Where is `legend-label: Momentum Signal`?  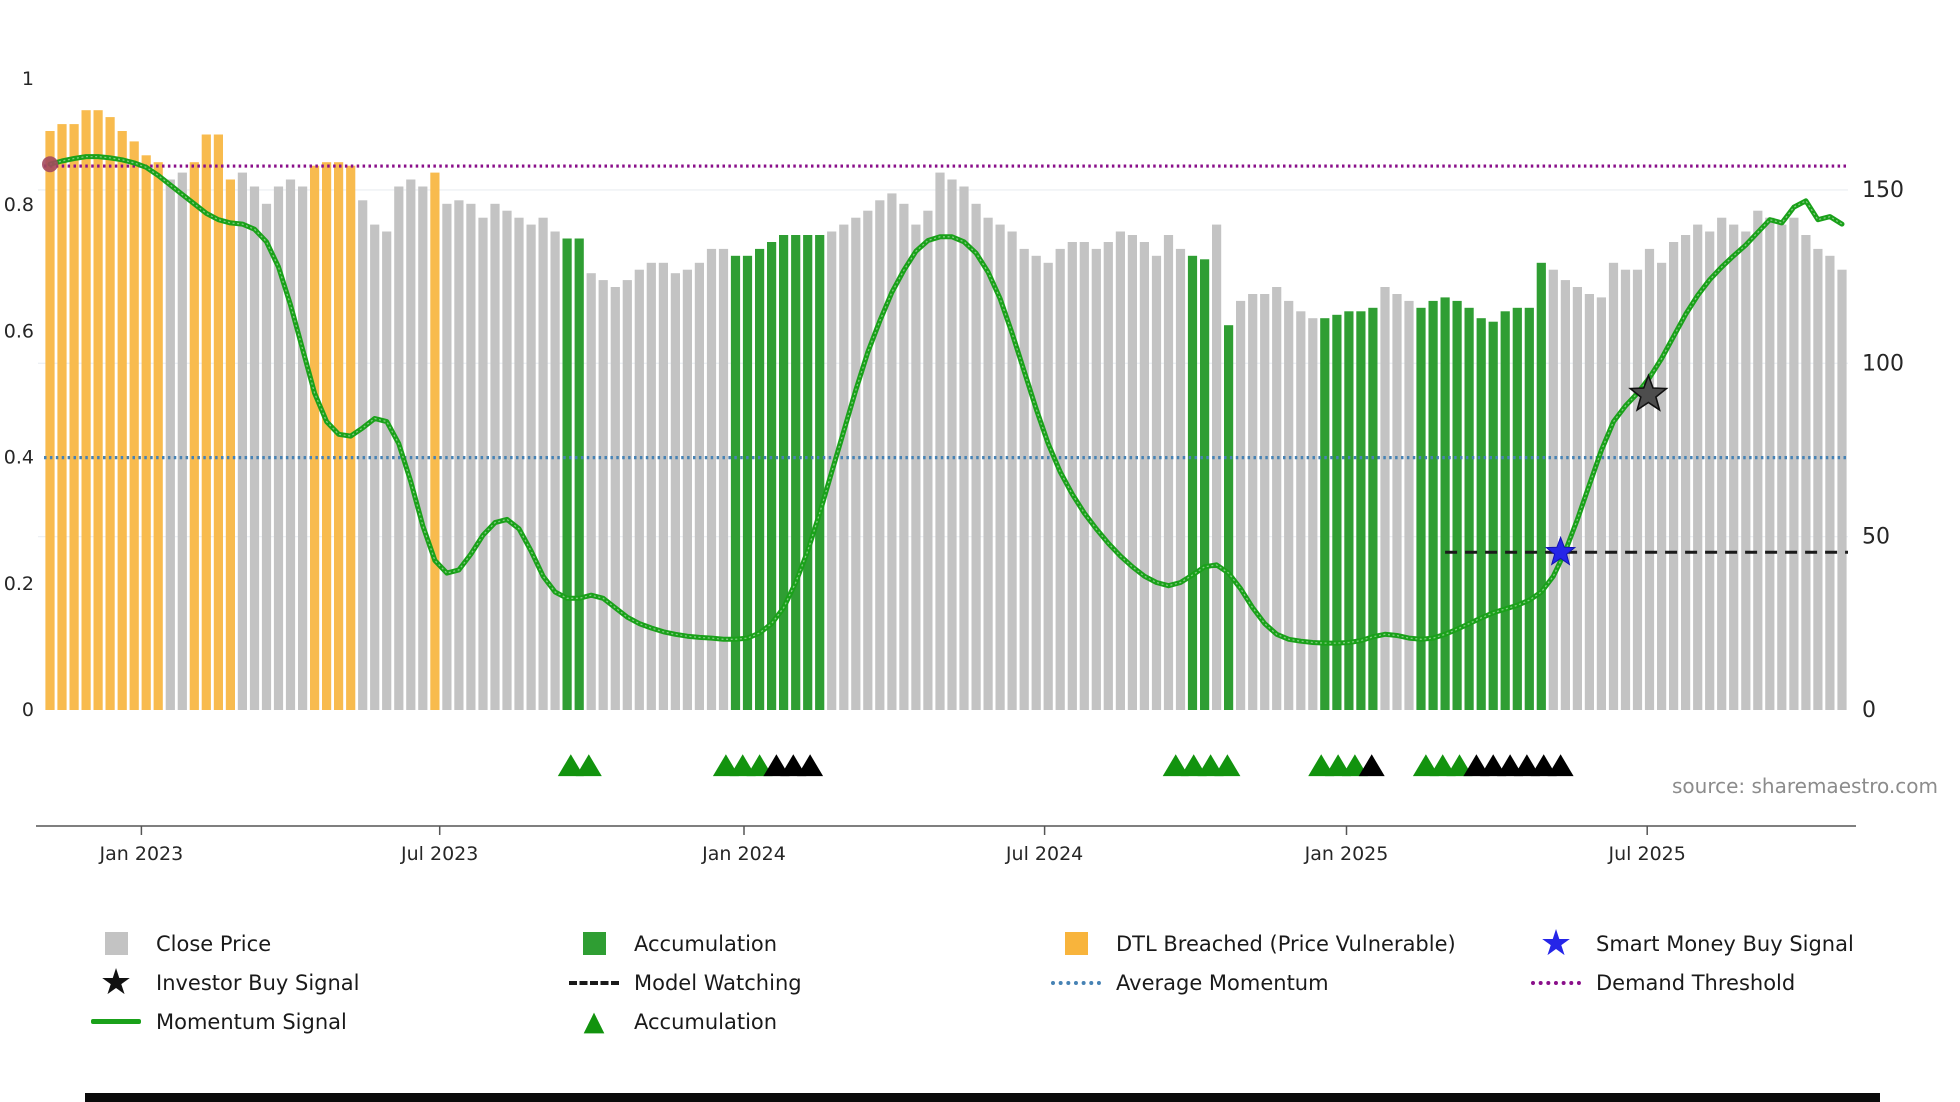
legend-label: Momentum Signal is located at coordinates (251, 1021).